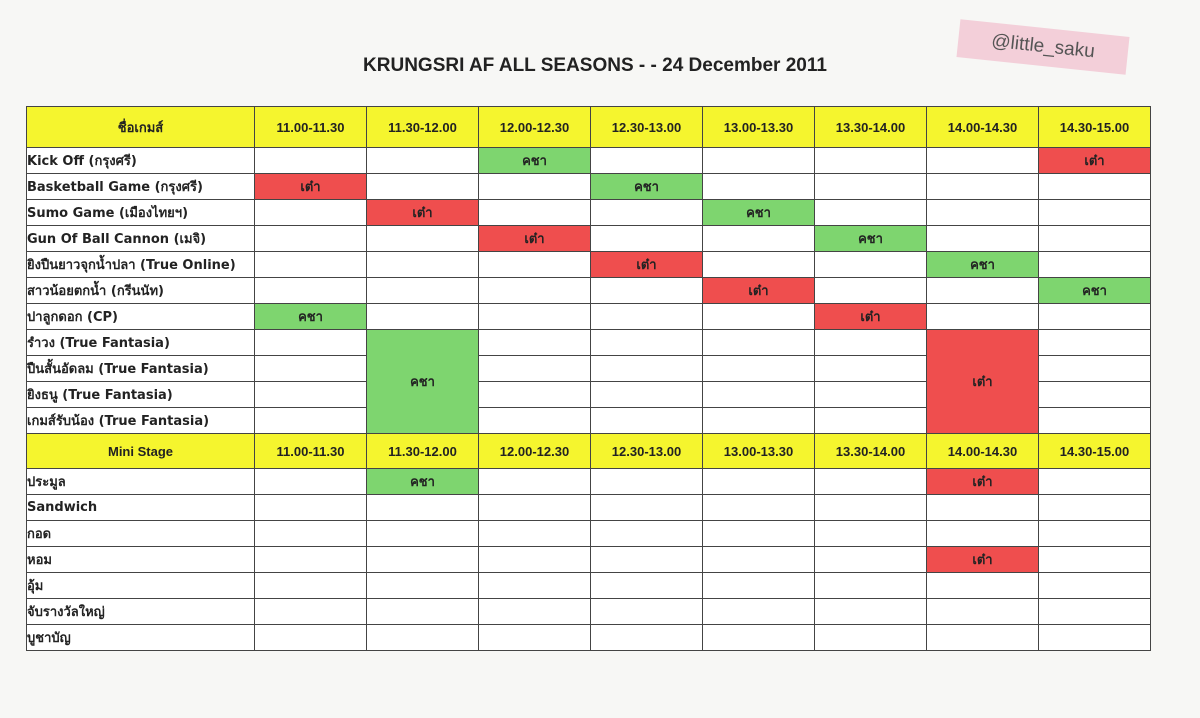  Describe the element at coordinates (140, 420) in the screenshot. I see `game-name: เกมส์รับน้อง (True Fantasia)` at that location.